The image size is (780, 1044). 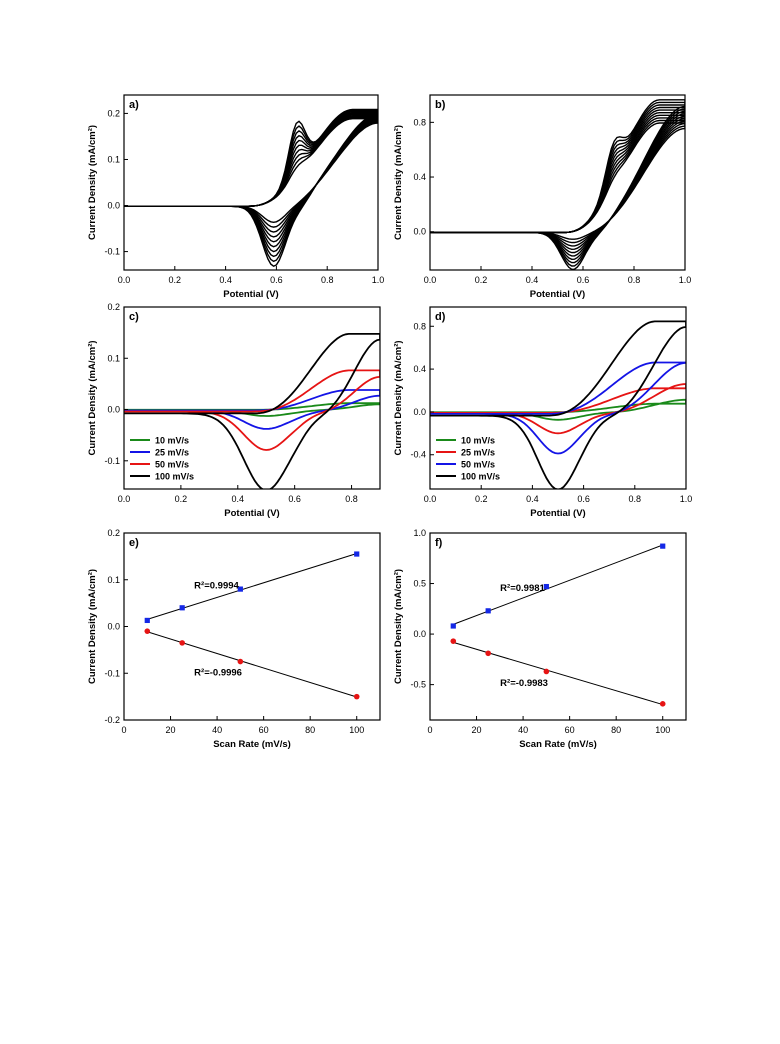 I want to click on fit-r2-label: R²=-0.9983, so click(x=524, y=683).